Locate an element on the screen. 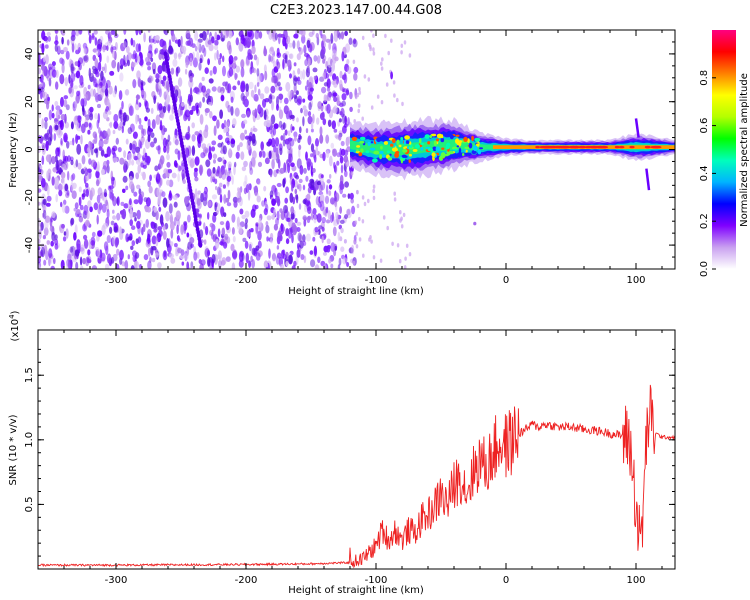 The image size is (750, 600). x-tick-label: -300 is located at coordinates (116, 280).